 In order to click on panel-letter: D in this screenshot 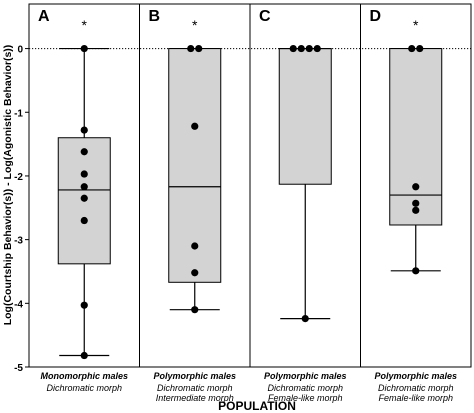, I will do `click(376, 16)`.